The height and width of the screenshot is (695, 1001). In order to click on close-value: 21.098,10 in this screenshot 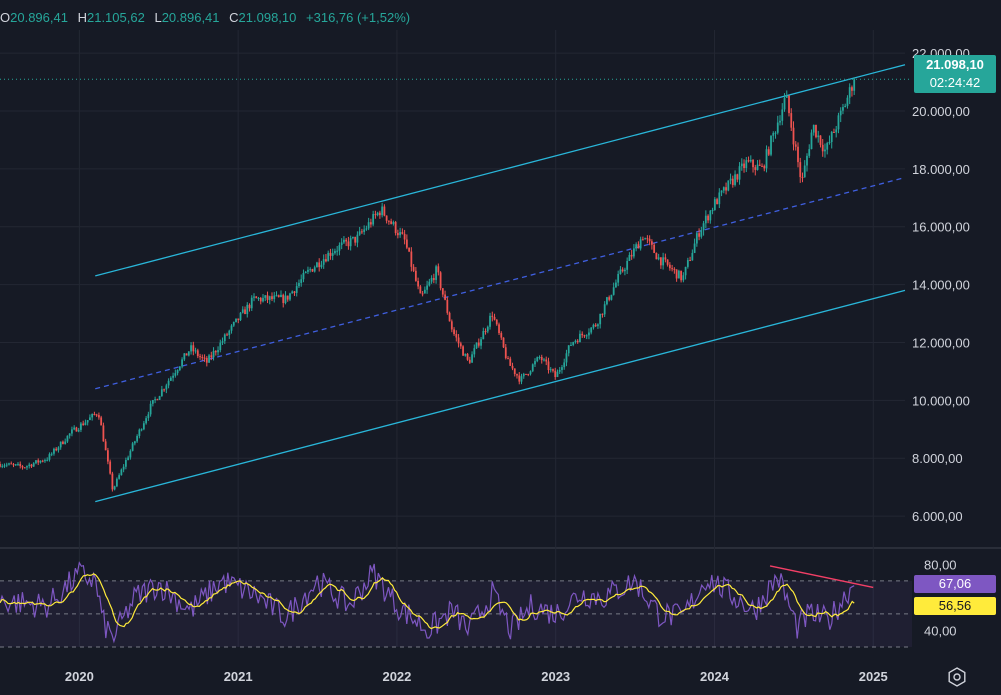, I will do `click(267, 17)`.